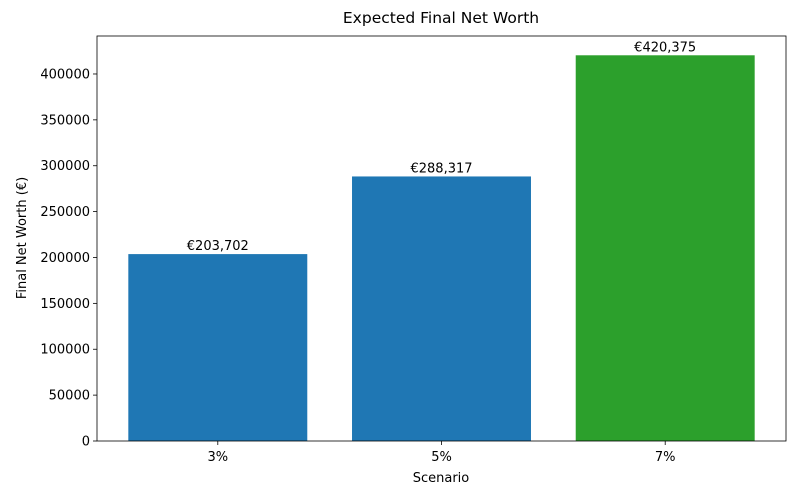  I want to click on value-label: €288,317, so click(441, 168).